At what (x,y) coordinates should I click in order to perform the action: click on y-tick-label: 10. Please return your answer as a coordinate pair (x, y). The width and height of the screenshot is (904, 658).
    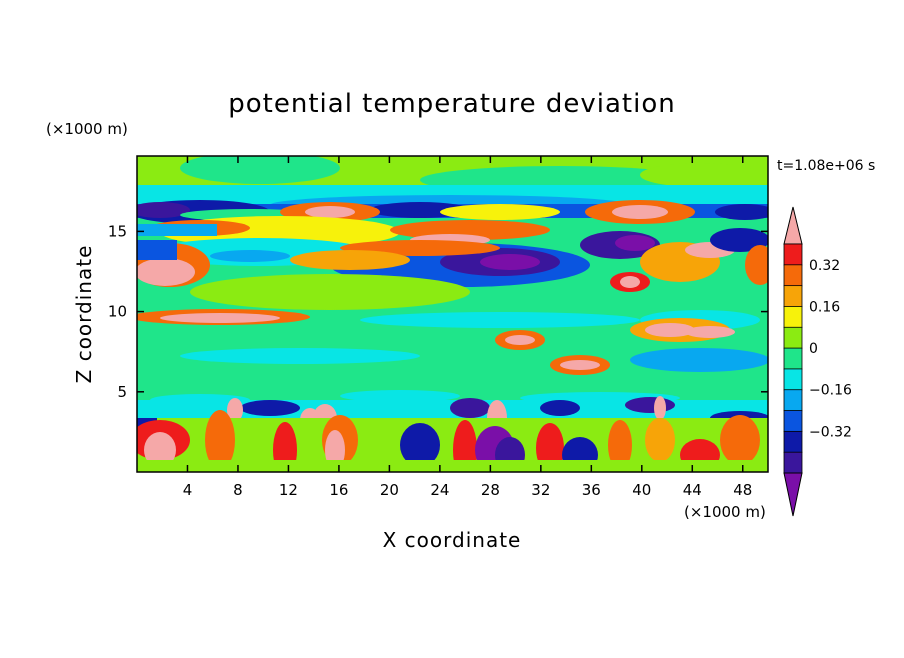
    Looking at the image, I should click on (117, 312).